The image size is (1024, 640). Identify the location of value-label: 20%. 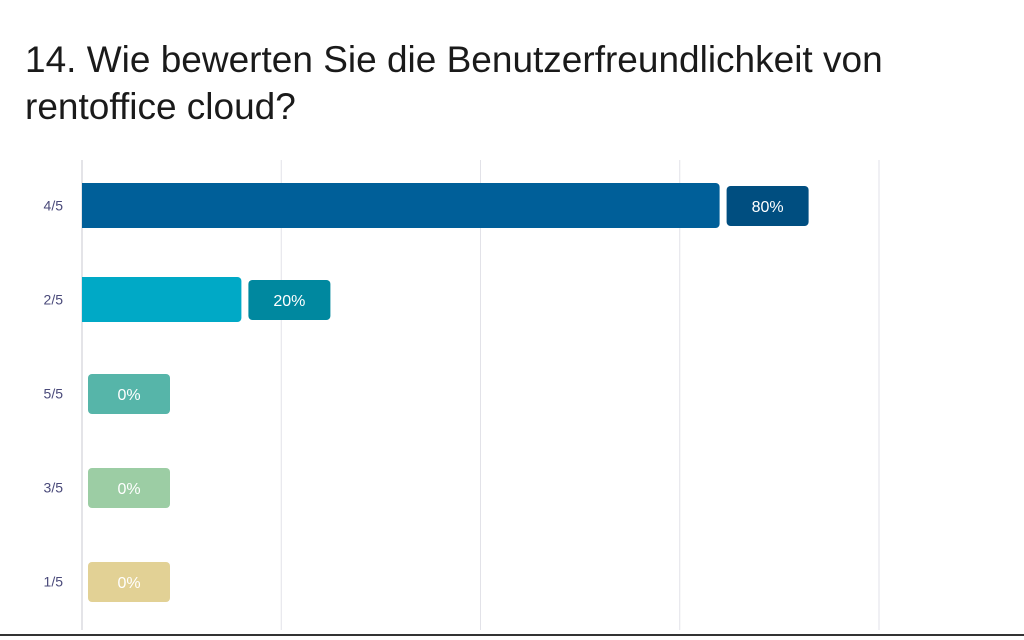
(289, 301).